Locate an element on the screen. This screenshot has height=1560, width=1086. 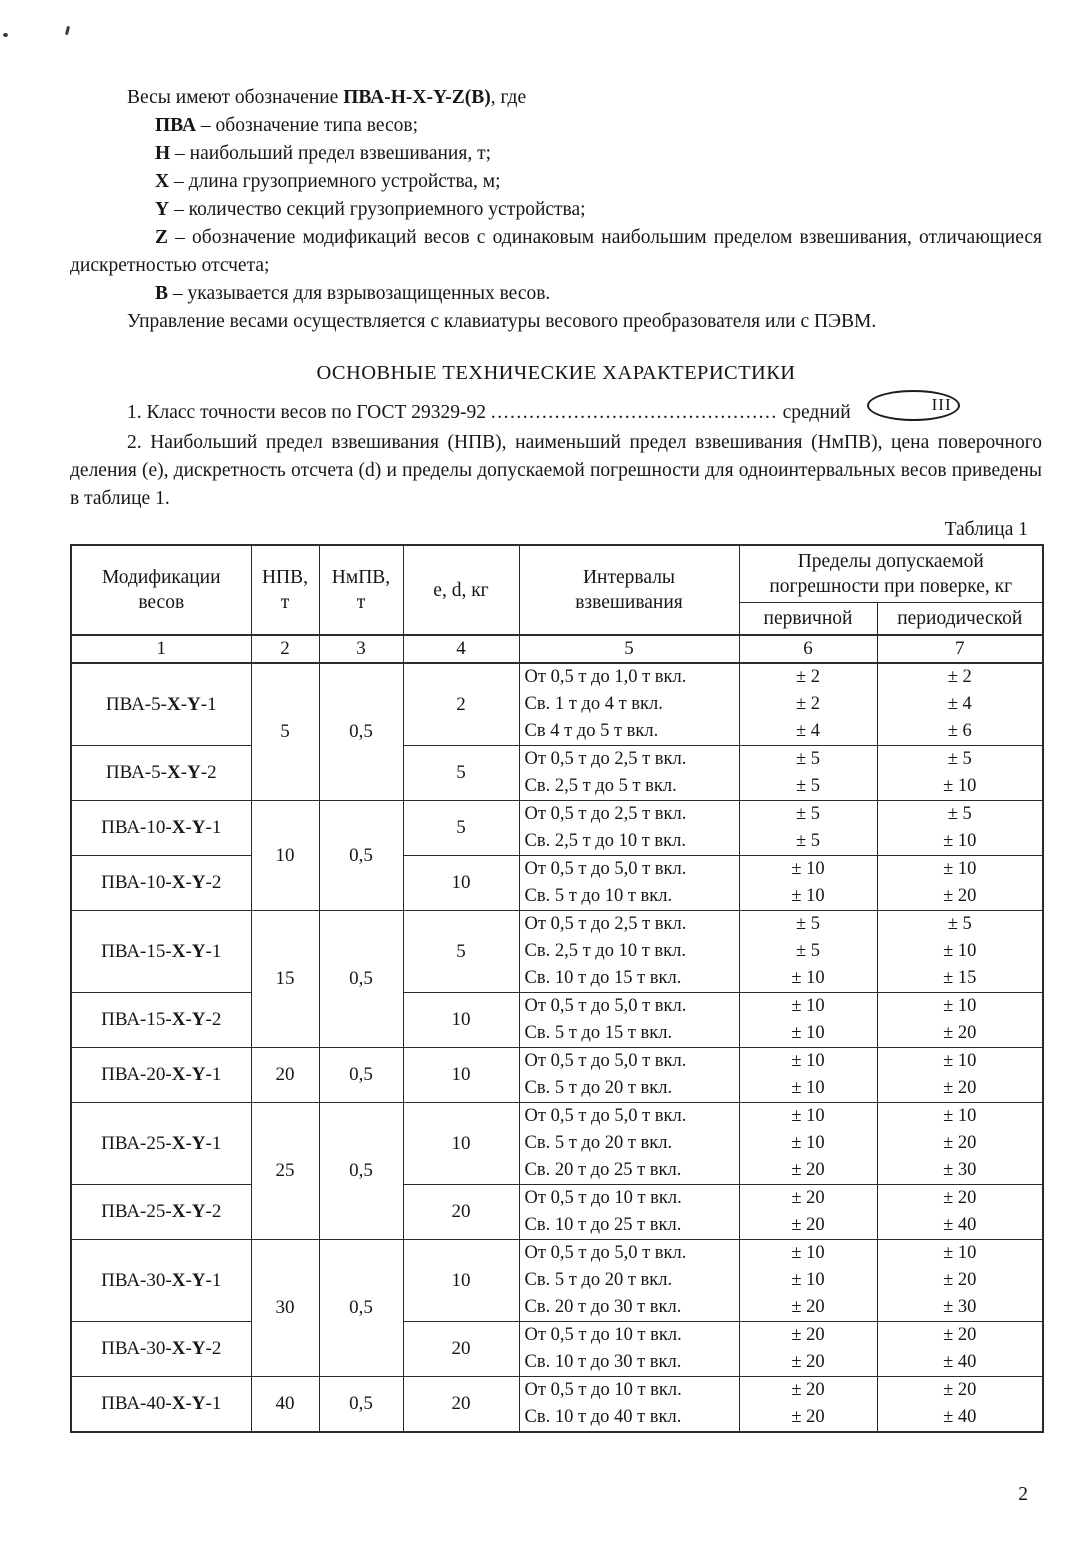
designation-item: ПВА – обозначение типа весов; is located at coordinates (287, 125).